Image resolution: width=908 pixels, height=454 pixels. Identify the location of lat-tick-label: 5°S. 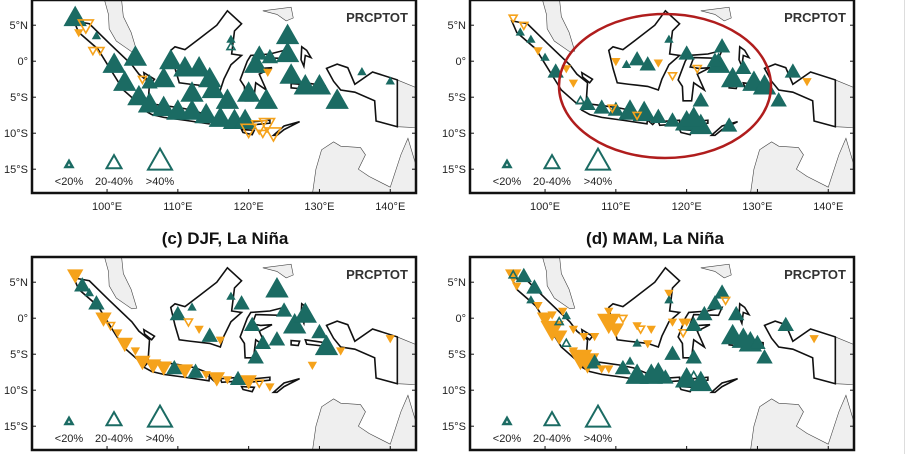
(457, 355).